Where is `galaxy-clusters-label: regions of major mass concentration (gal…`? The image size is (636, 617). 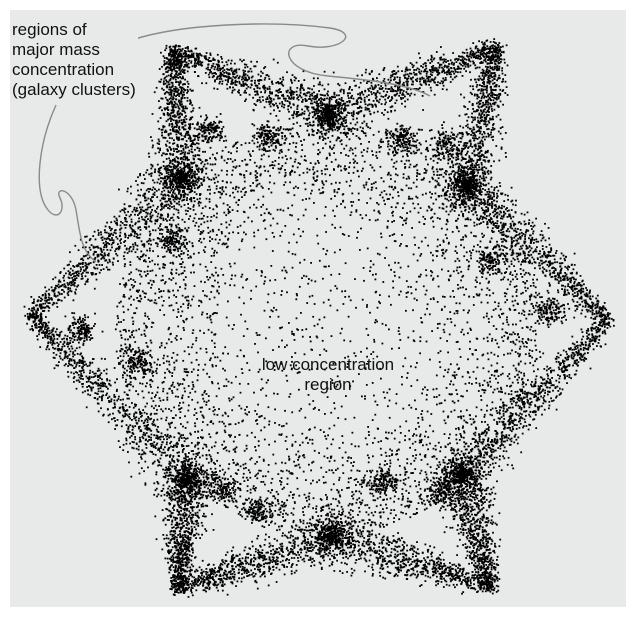 galaxy-clusters-label: regions of major mass concentration (gal… is located at coordinates (75, 60).